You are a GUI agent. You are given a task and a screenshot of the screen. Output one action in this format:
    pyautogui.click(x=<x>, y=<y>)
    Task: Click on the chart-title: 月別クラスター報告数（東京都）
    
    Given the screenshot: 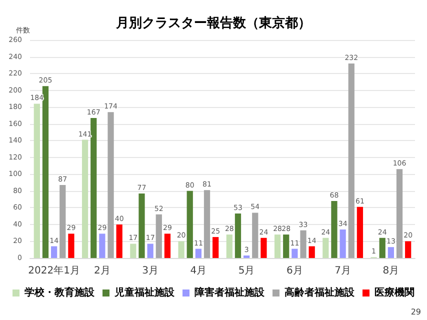 What is the action you would take?
    pyautogui.click(x=213, y=23)
    